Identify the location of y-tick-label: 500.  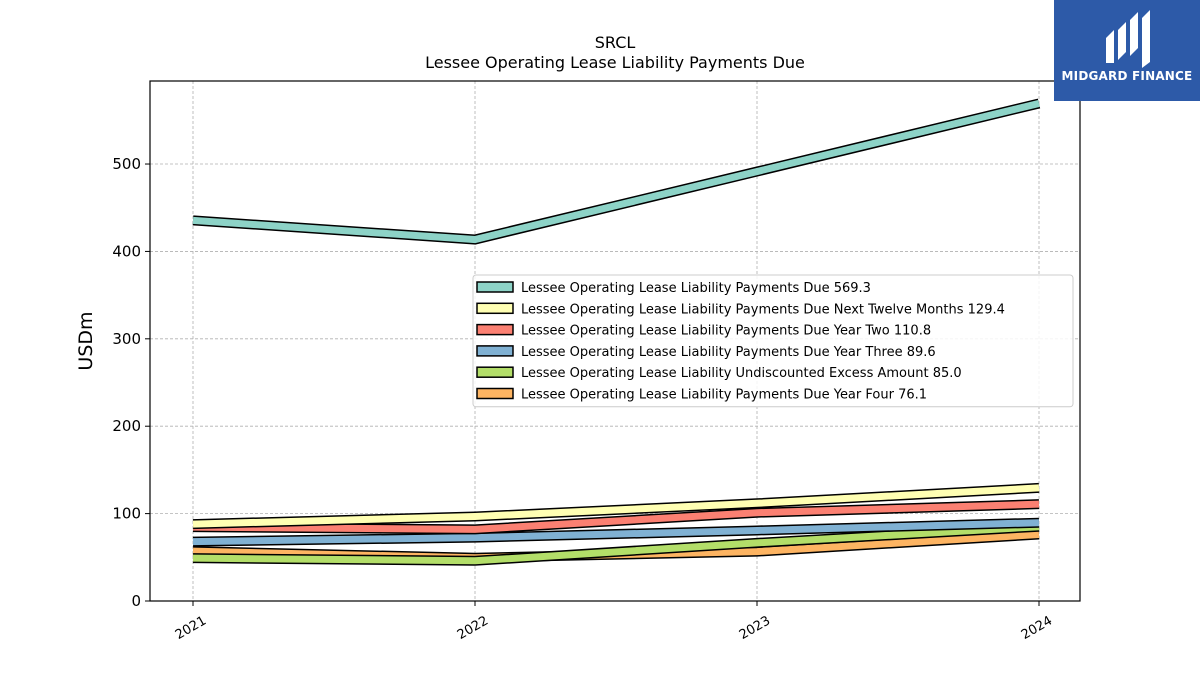
(126, 164).